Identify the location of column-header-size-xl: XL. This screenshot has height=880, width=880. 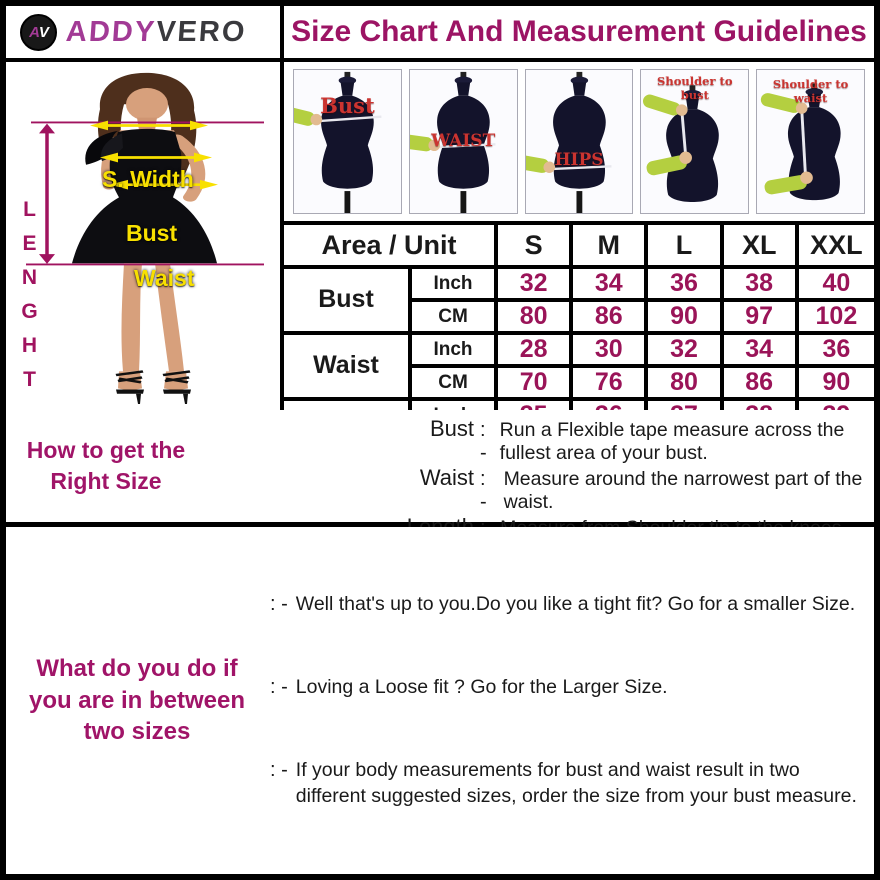
(761, 247).